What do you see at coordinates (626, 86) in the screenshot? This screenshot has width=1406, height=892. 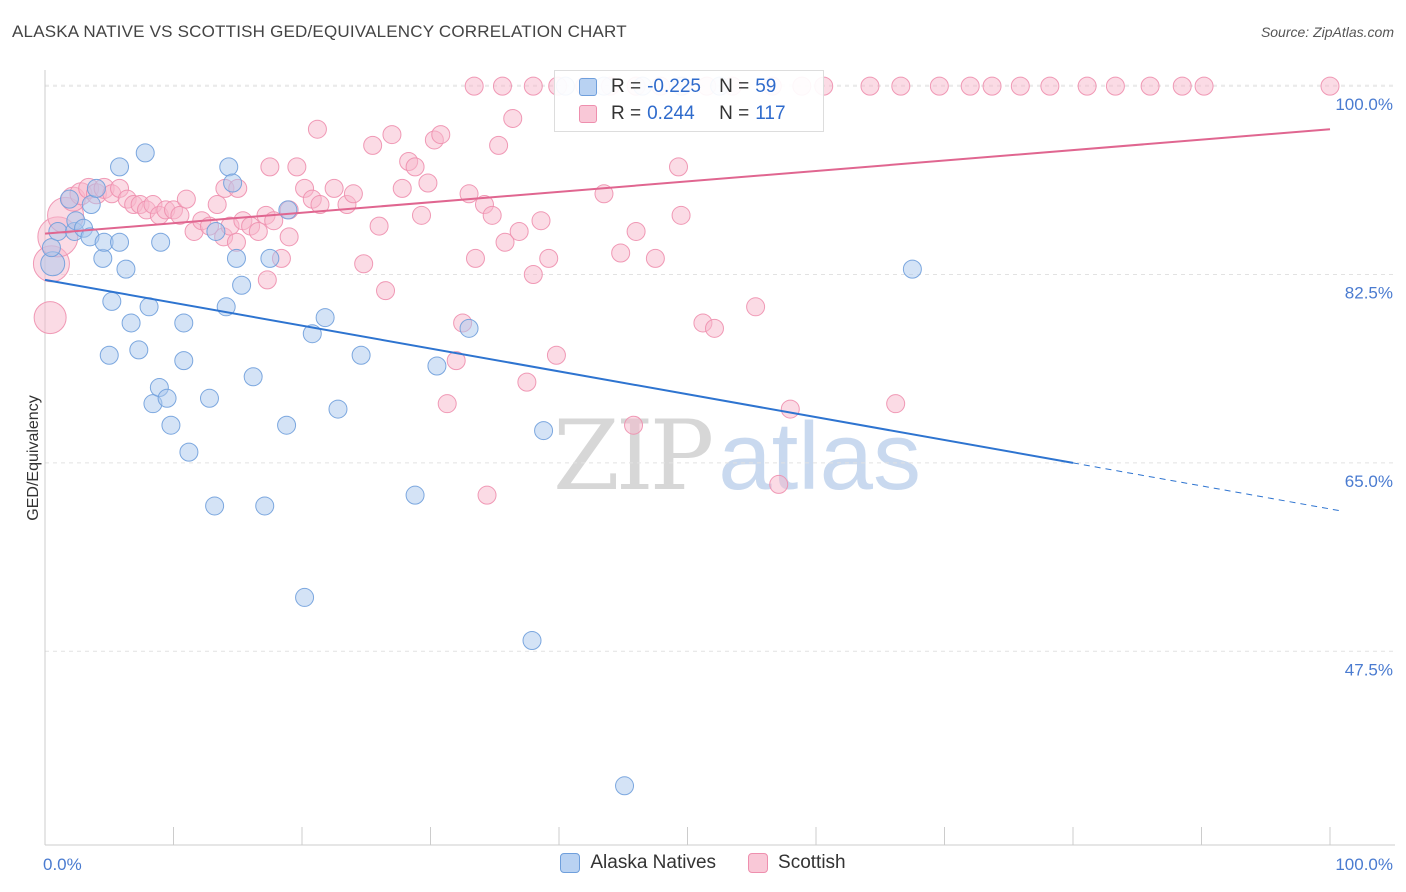 I see `alaska-r-label: R =` at bounding box center [626, 86].